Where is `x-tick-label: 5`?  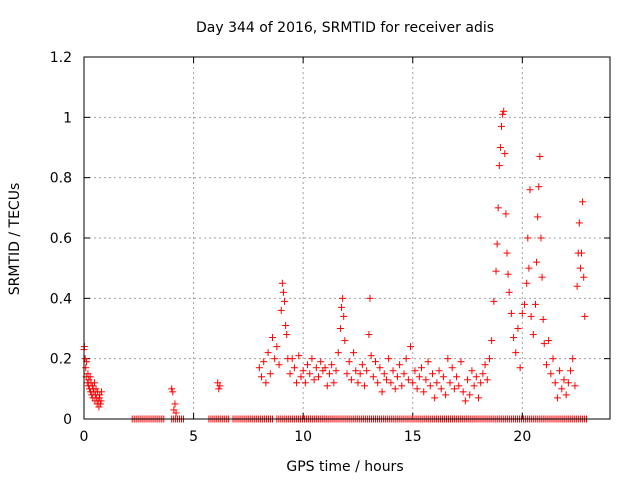
x-tick-label: 5 is located at coordinates (193, 437).